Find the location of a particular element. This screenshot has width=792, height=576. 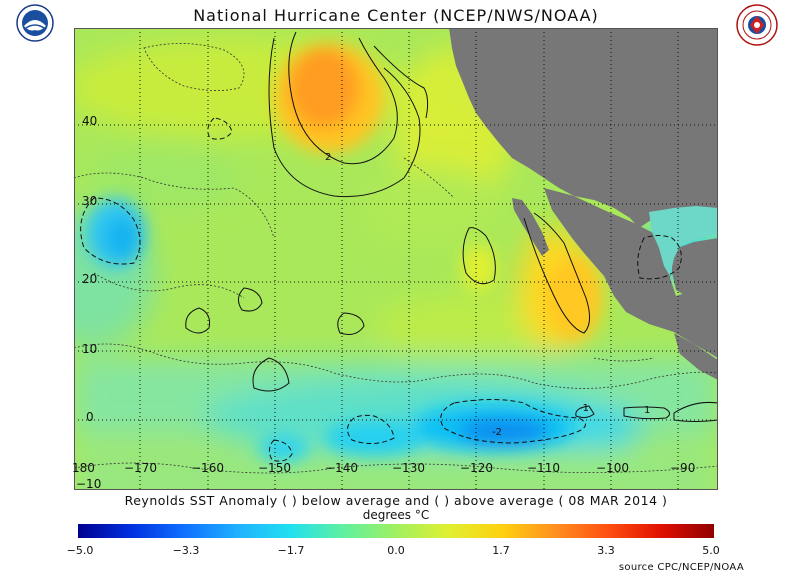

lon-label: −160 is located at coordinates (207, 468).